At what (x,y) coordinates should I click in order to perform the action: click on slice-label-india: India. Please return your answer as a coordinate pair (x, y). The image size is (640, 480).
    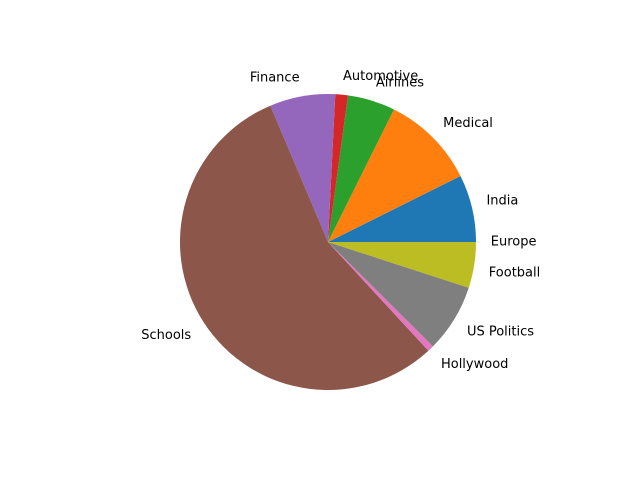
    Looking at the image, I should click on (502, 201).